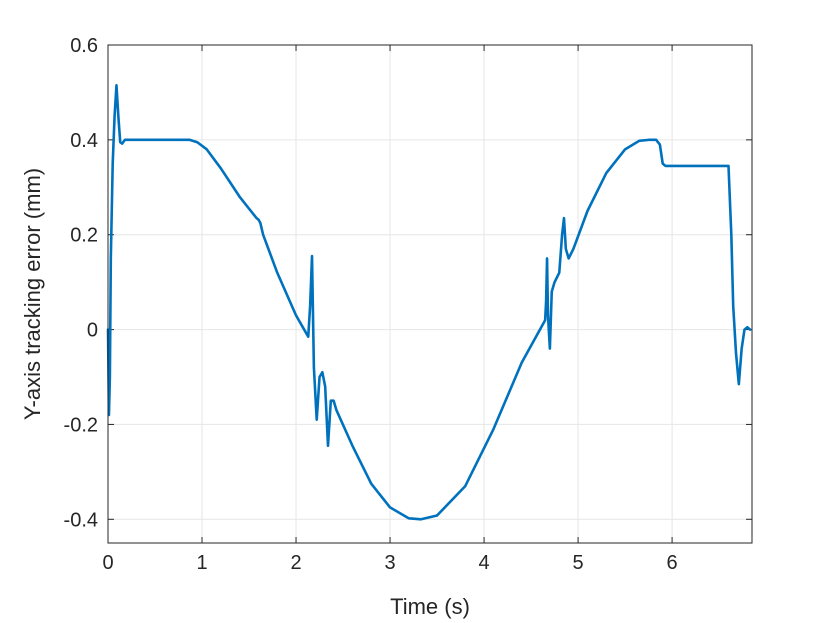 Image resolution: width=830 pixels, height=623 pixels. I want to click on x-tick-label: 1, so click(201, 563).